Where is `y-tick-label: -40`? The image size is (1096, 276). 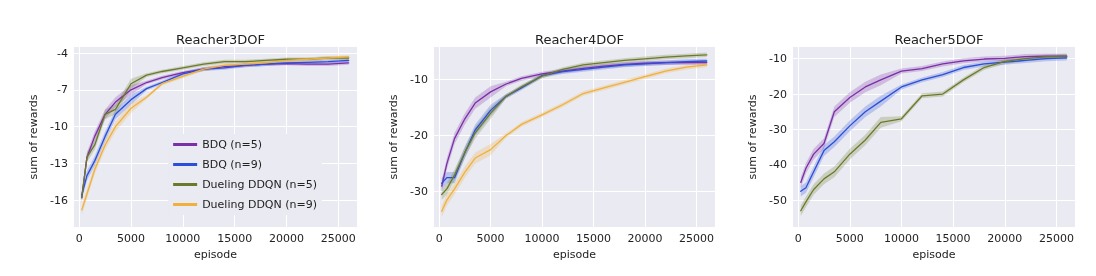 y-tick-label: -40 is located at coordinates (778, 165).